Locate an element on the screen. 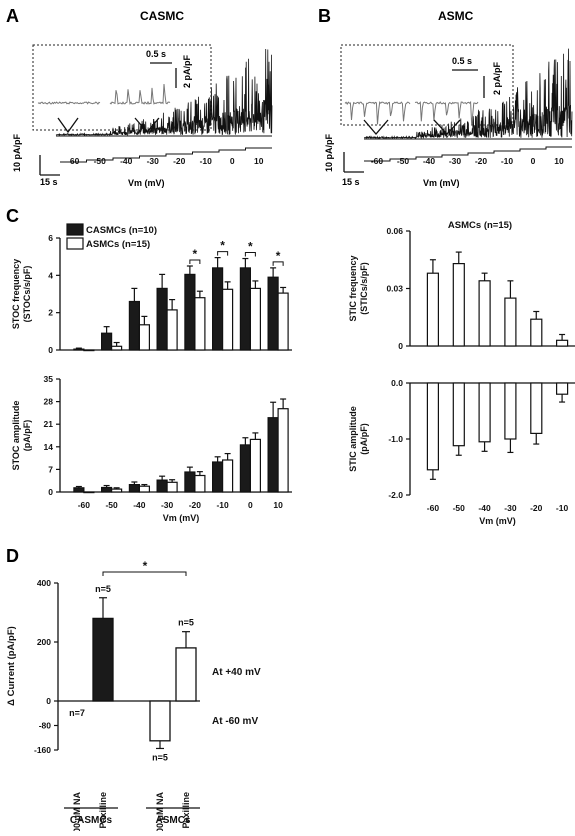 This screenshot has height=836, width=575. trace-b-inset is located at coordinates (411, 113).